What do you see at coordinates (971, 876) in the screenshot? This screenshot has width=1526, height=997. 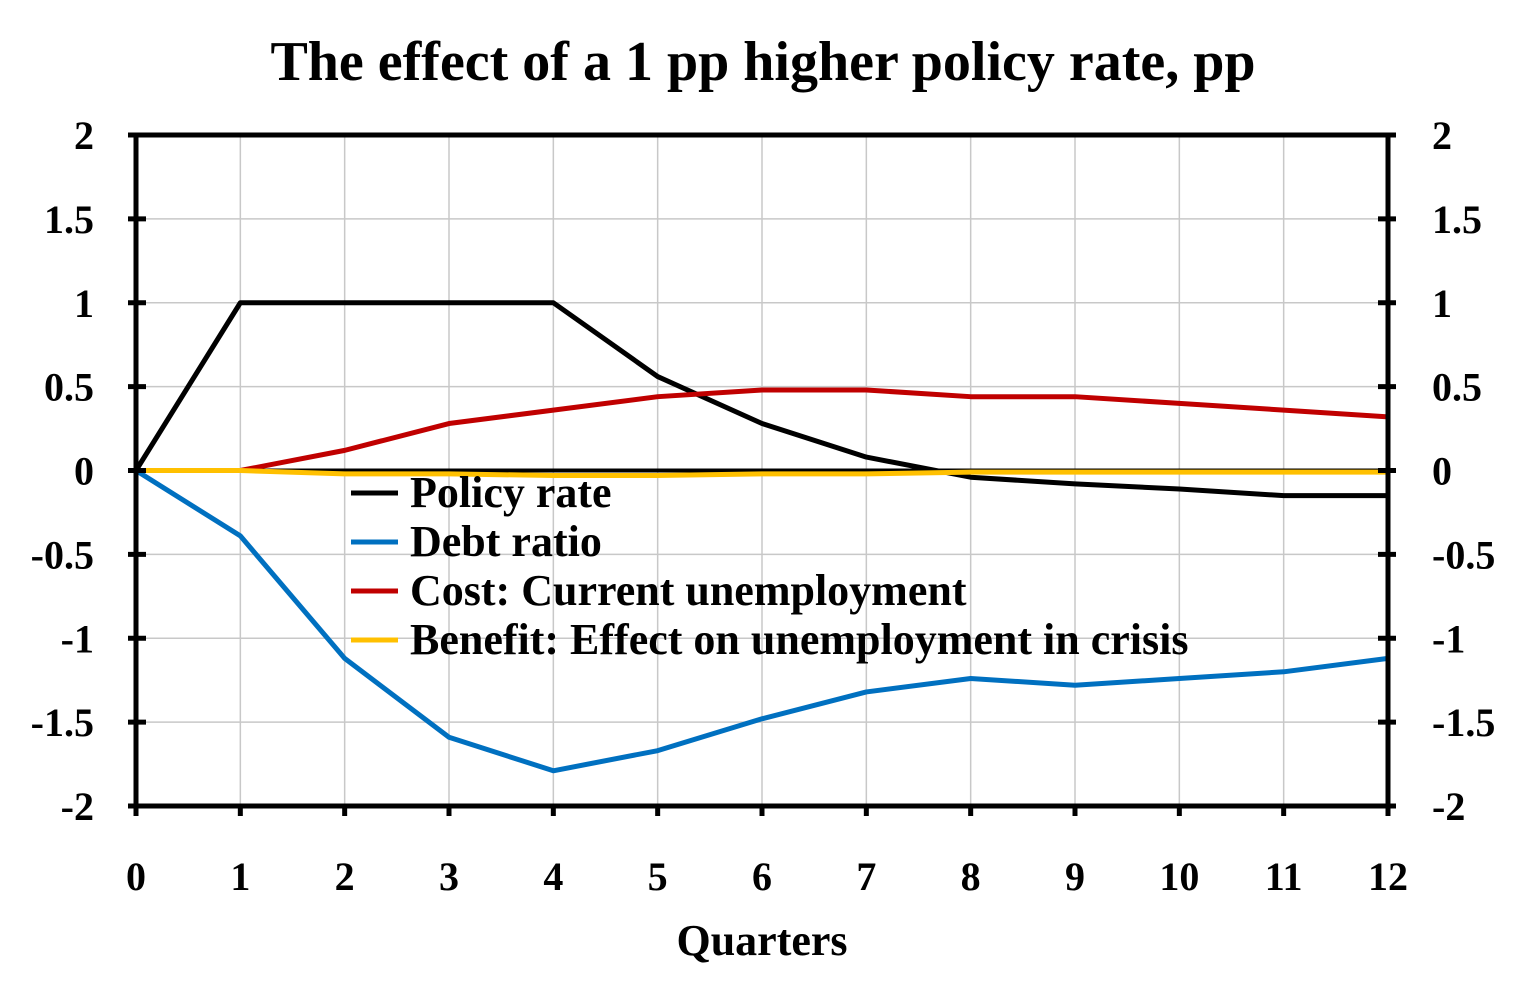 I see `x-tick-label: 8` at bounding box center [971, 876].